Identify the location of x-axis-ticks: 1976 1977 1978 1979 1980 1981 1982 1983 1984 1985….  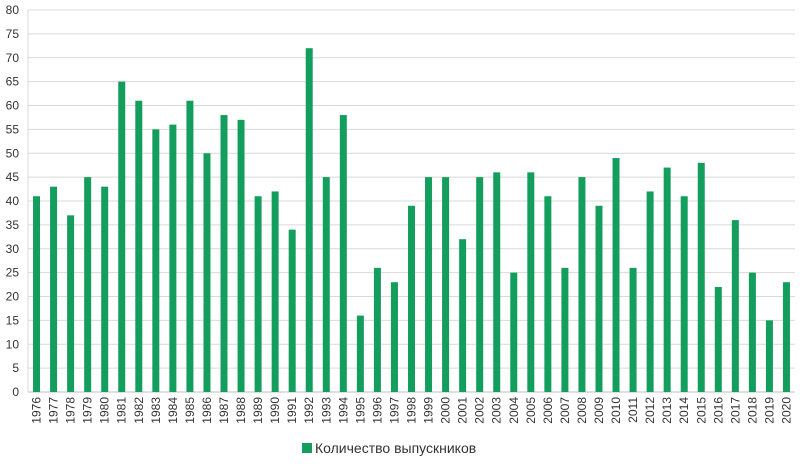
(412, 410).